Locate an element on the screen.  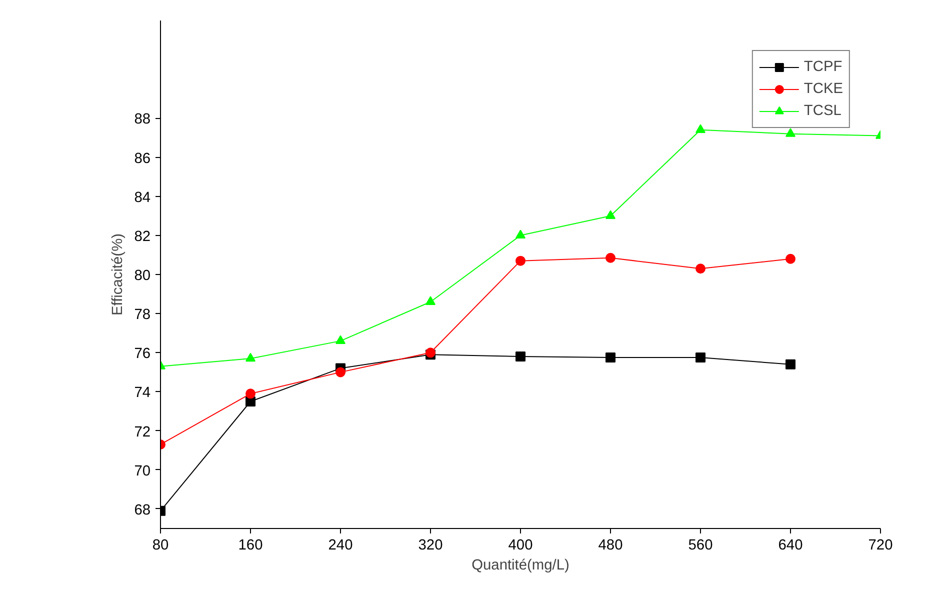
x-axis-title: Quantité(mg/L) is located at coordinates (521, 566).